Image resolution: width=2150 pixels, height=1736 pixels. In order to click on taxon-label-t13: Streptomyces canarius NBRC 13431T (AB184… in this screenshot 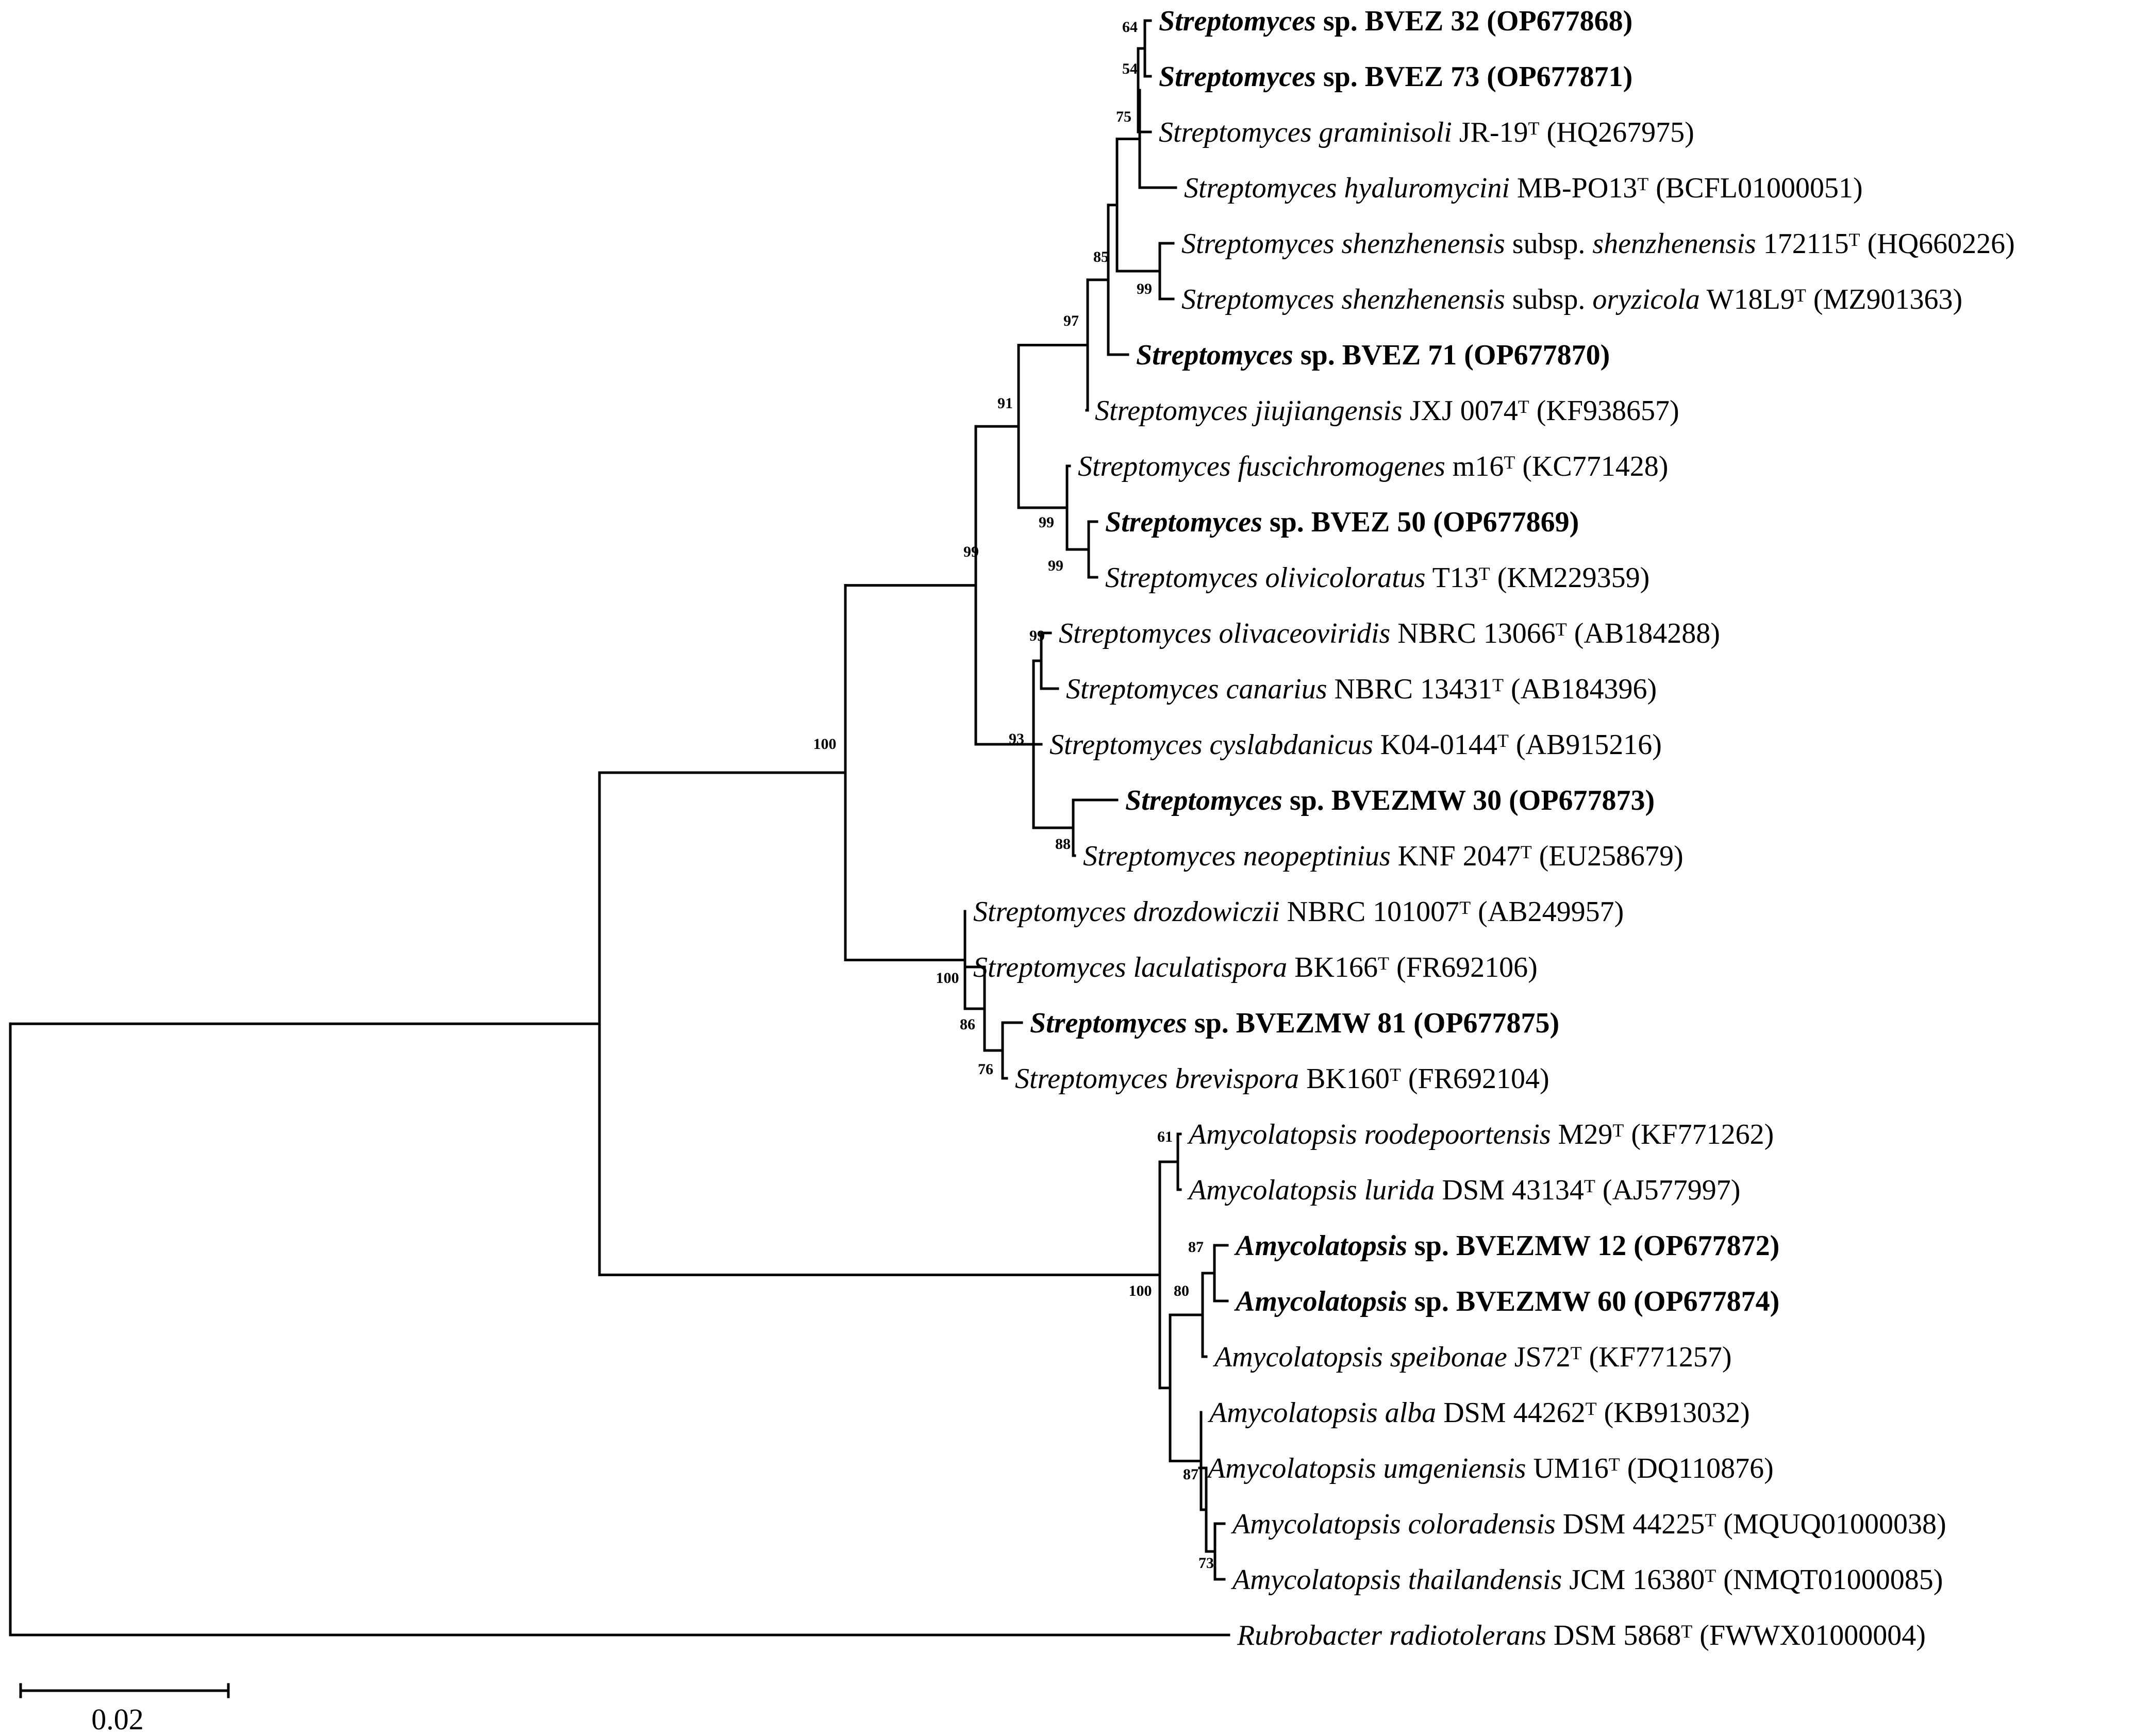, I will do `click(1361, 689)`.